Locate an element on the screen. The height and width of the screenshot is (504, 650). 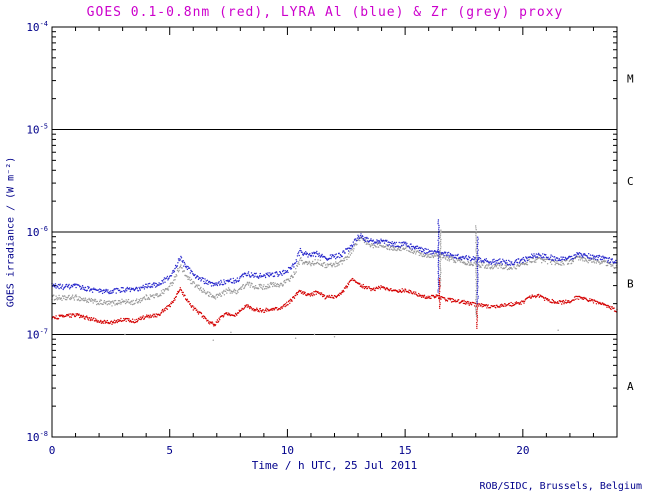
svg-text: 10⁻⁸ is located at coordinates (37, 437).